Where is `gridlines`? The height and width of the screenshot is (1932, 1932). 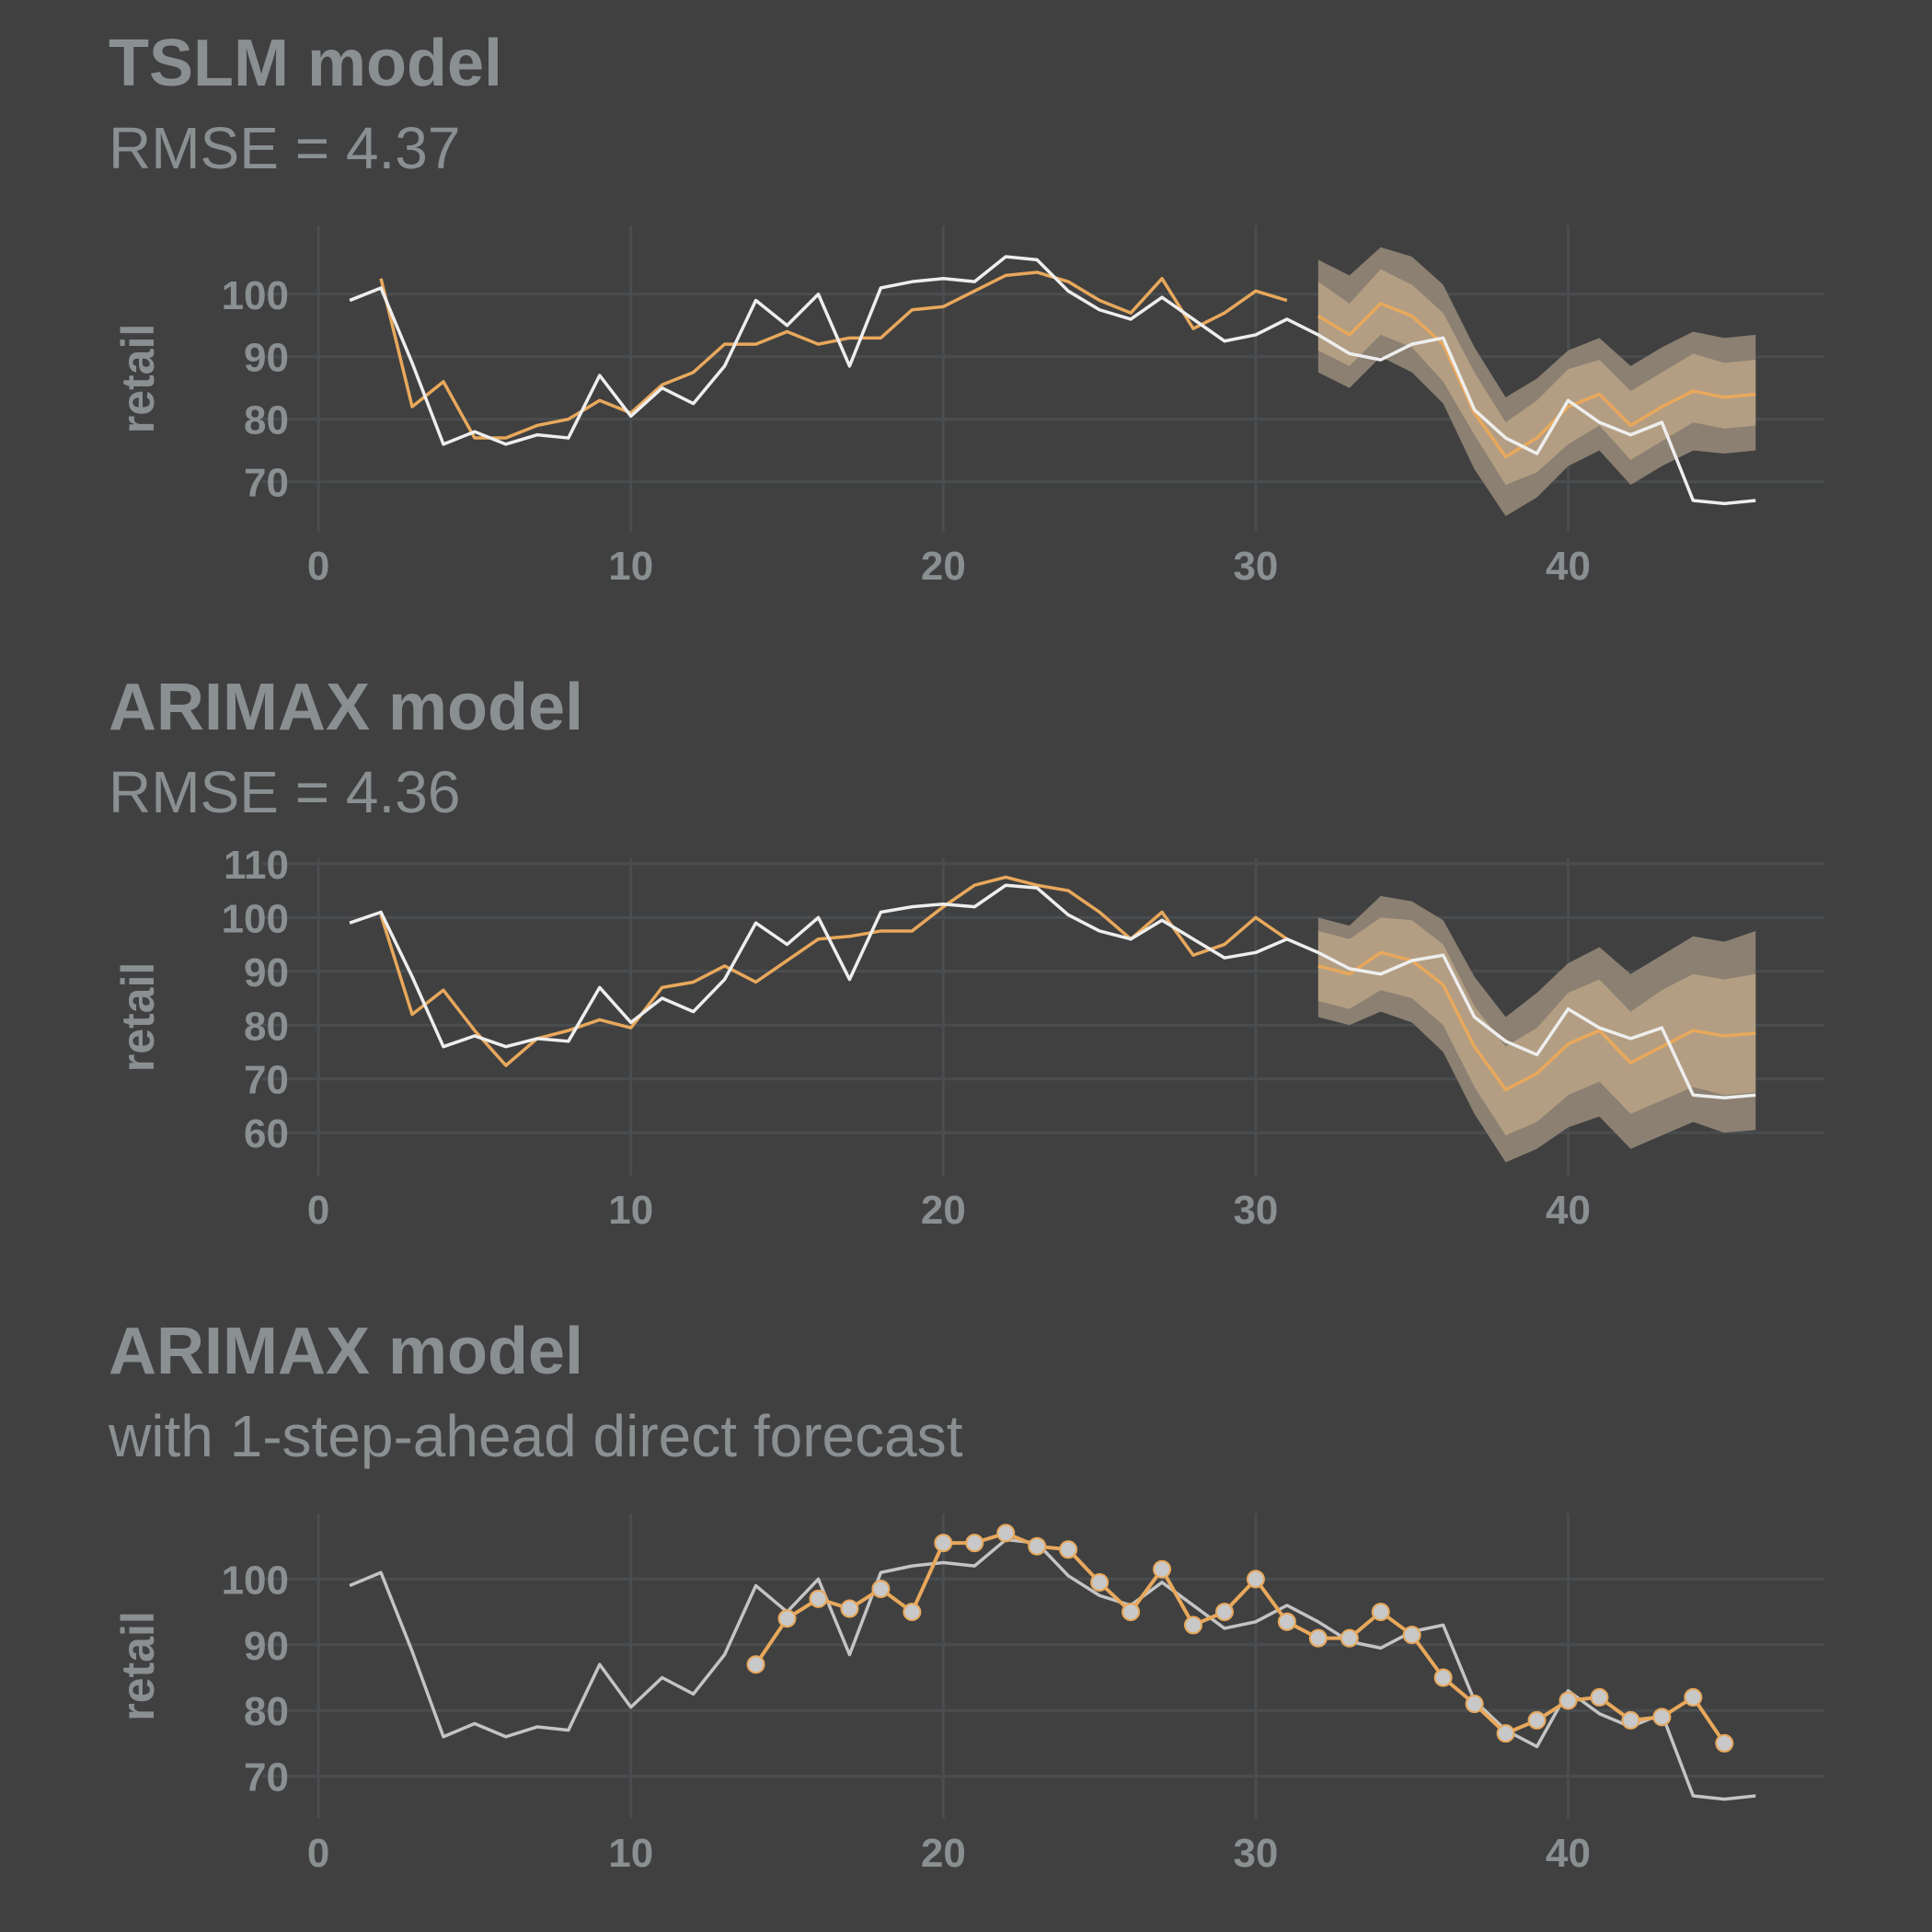 gridlines is located at coordinates (1043, 1666).